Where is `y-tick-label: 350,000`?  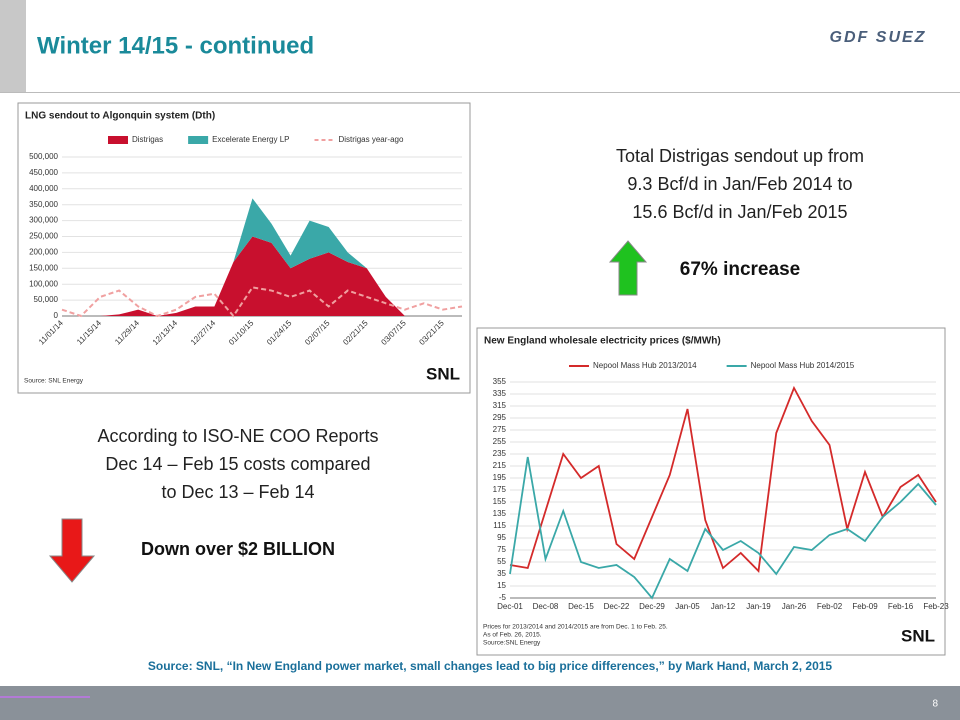
y-tick-label: 350,000 is located at coordinates (43, 204).